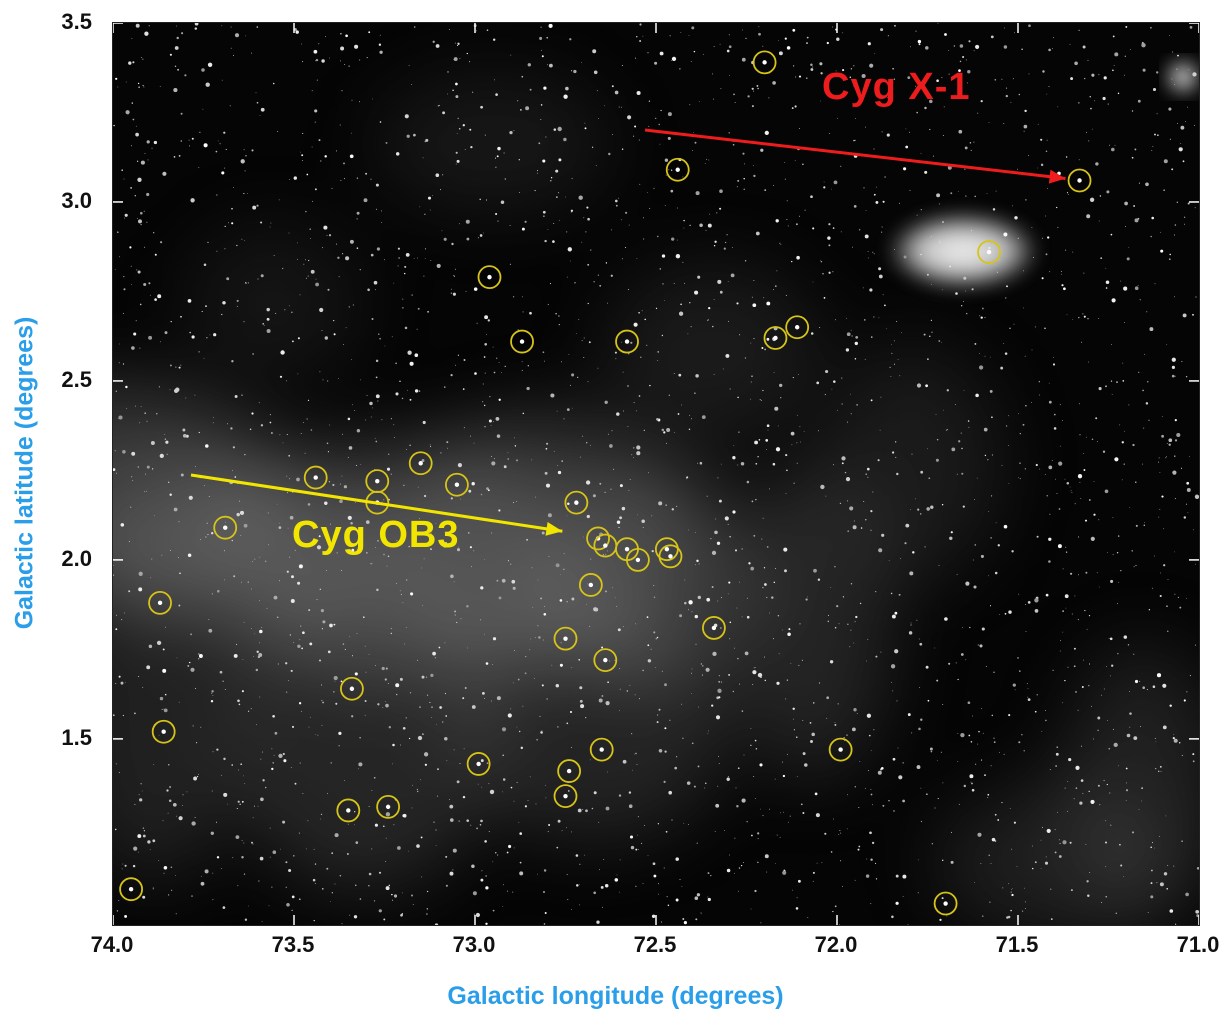  Describe the element at coordinates (24, 473) in the screenshot. I see `y-axis-label: Galactic latitude (degrees)` at that location.